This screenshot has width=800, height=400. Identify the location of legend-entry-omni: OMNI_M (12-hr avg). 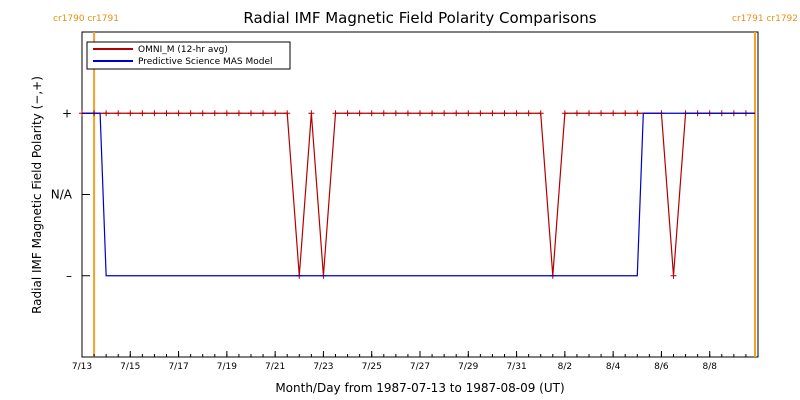
(183, 50).